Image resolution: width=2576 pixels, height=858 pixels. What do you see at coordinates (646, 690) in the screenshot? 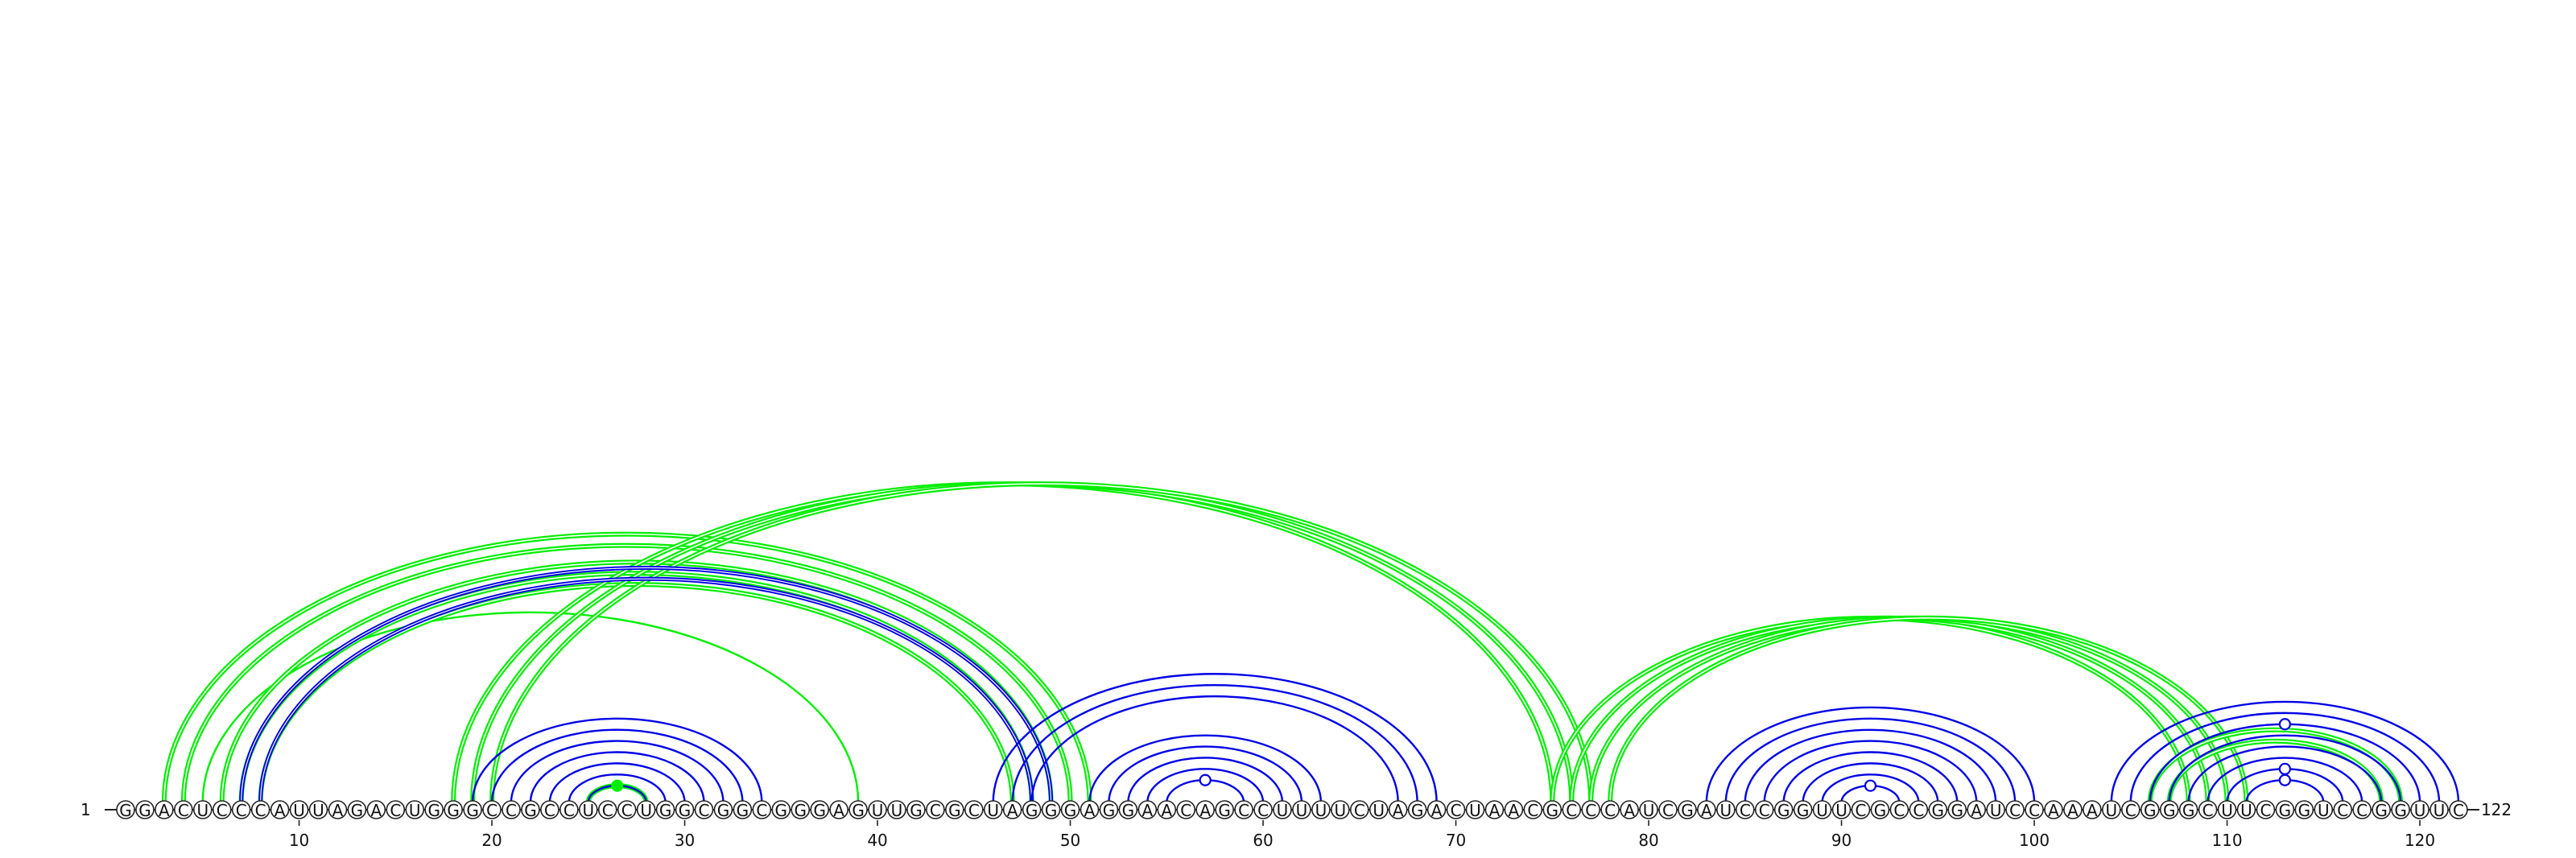
I see `reference-pair-arc-core` at bounding box center [646, 690].